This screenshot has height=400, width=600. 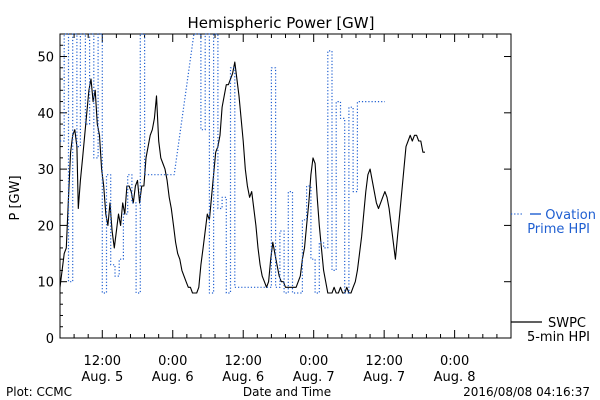 What do you see at coordinates (558, 337) in the screenshot?
I see `legend-label-swpc-line2: 5-min HPI` at bounding box center [558, 337].